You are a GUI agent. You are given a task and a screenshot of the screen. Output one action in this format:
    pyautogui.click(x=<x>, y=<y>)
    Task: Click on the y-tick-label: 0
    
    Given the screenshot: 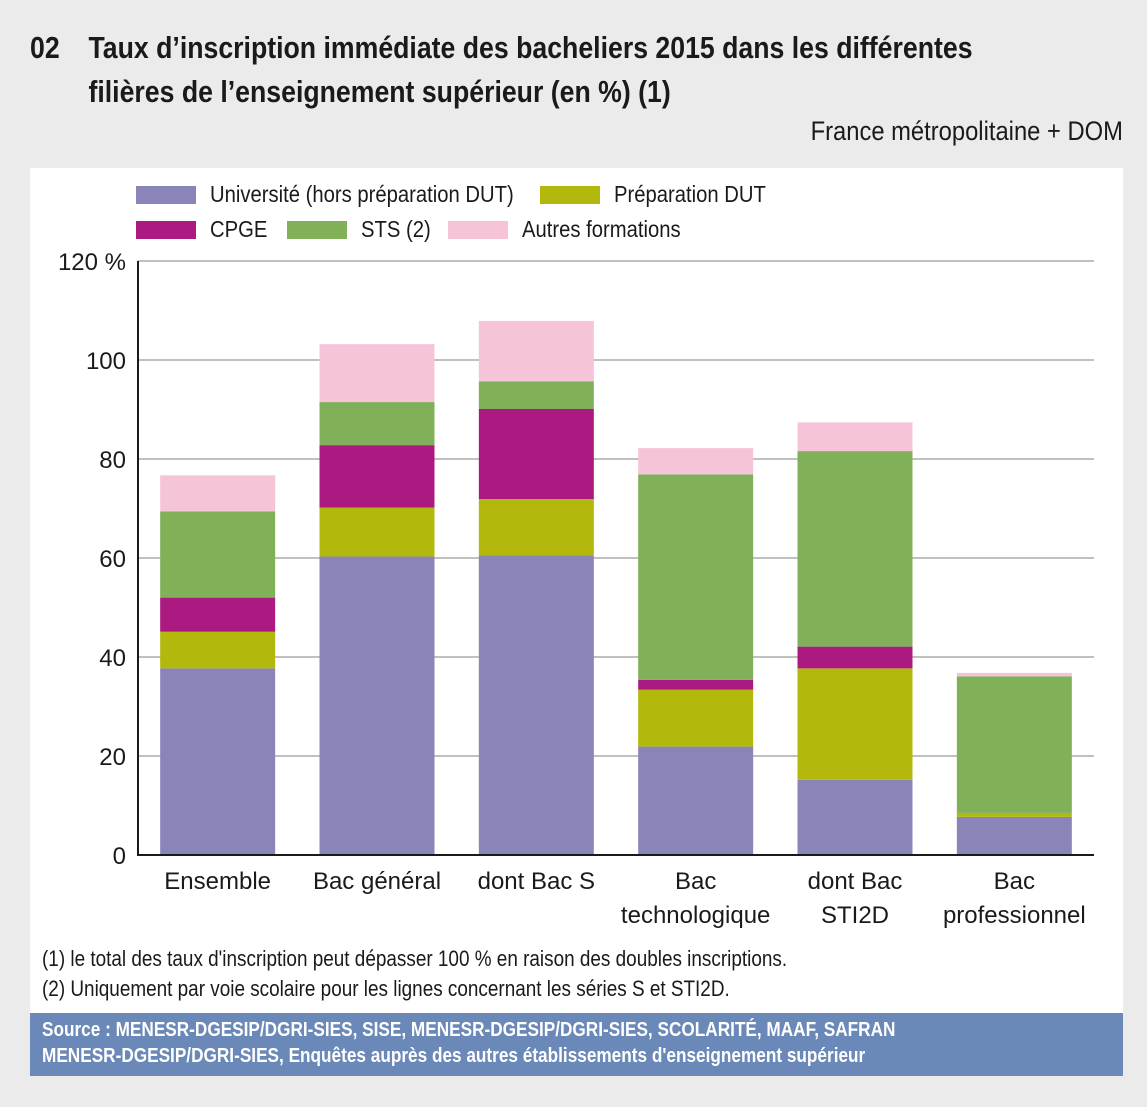 What is the action you would take?
    pyautogui.click(x=119, y=856)
    